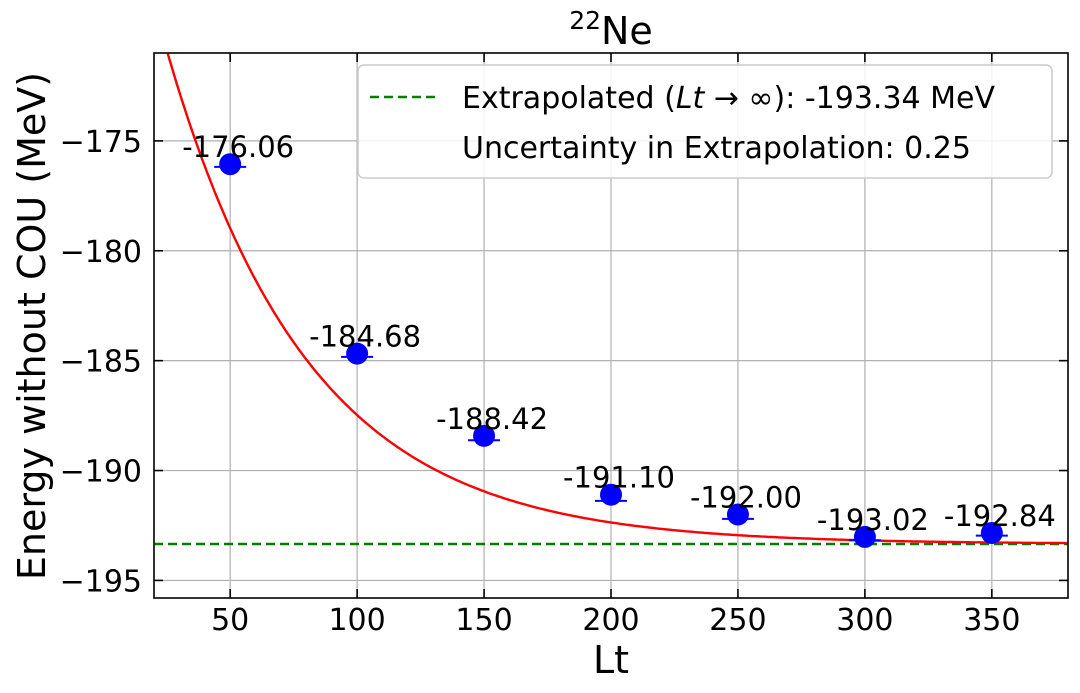 The image size is (1080, 693). I want to click on x-tick-label: 100, so click(356, 620).